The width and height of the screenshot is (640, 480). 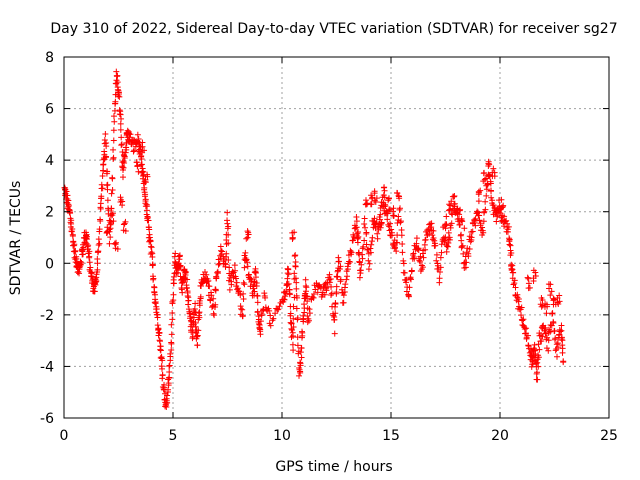 I want to click on y-tick-label: -4, so click(x=47, y=367).